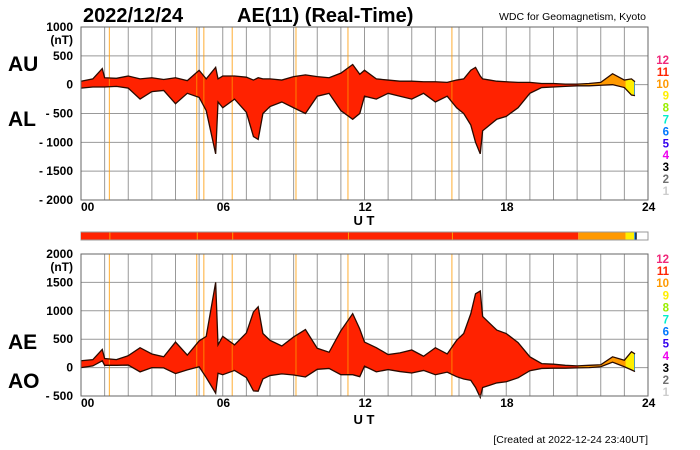 Image resolution: width=700 pixels, height=450 pixels. Describe the element at coordinates (358, 379) in the screenshot. I see `series-line-ao` at that location.